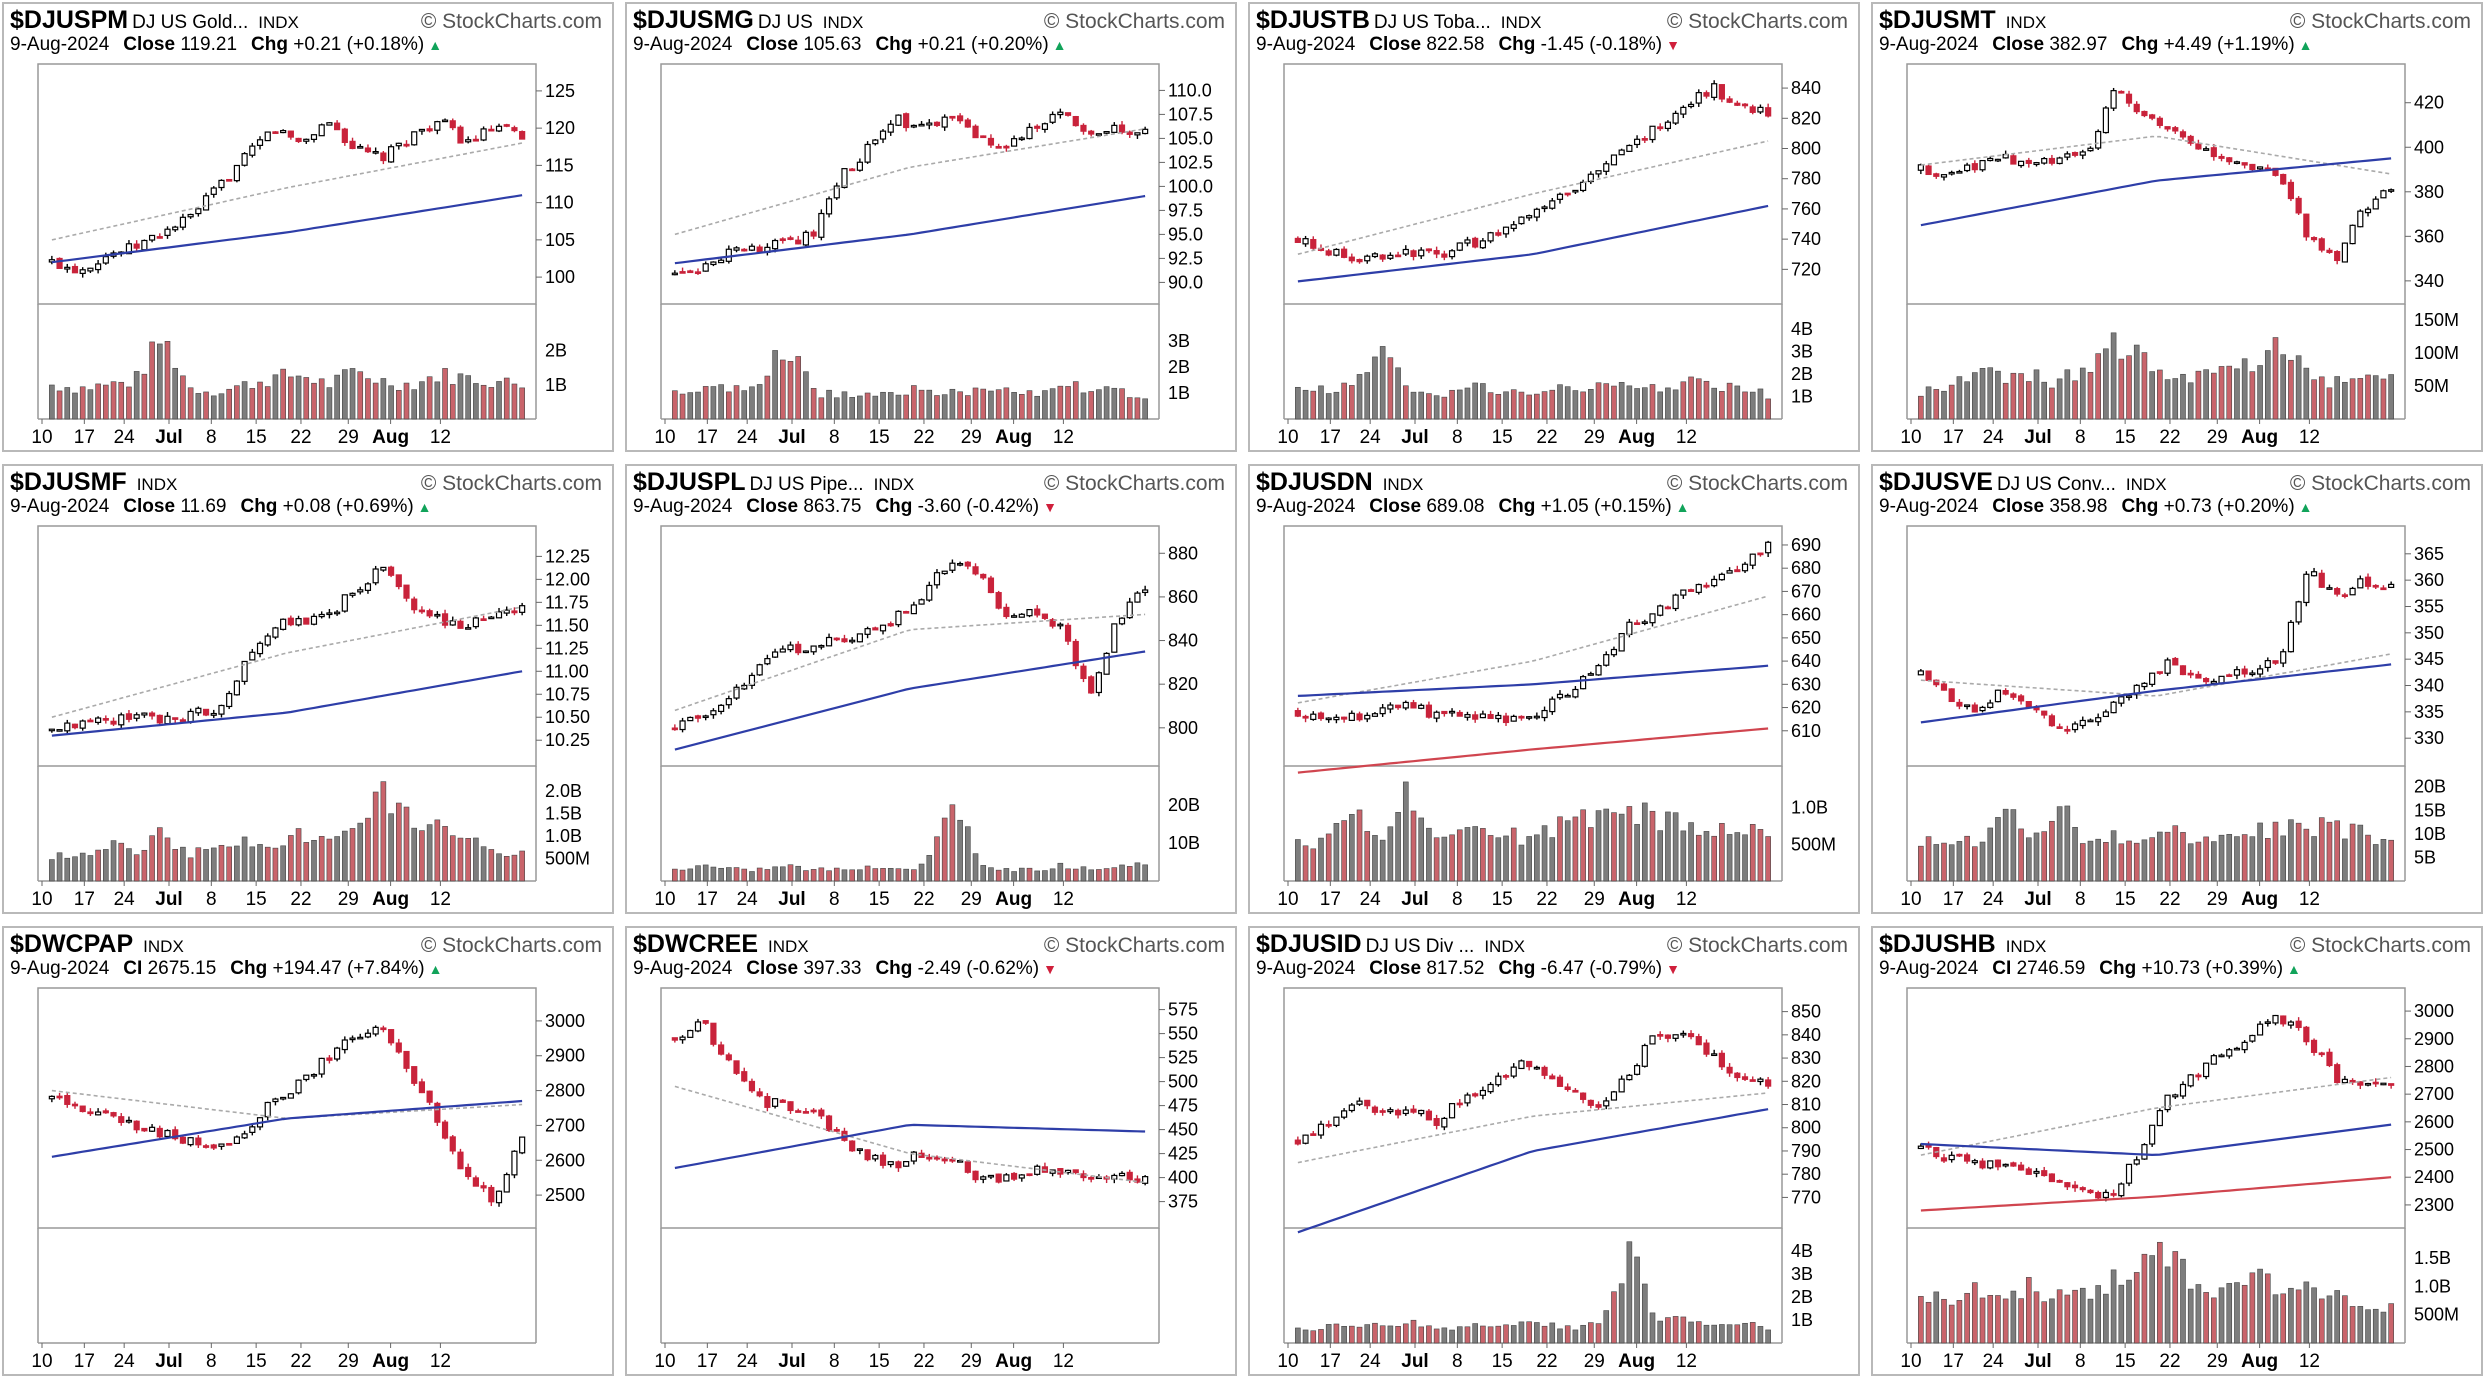 The height and width of the screenshot is (1378, 2486). What do you see at coordinates (2432, 1286) in the screenshot?
I see `volume-tick-label: 1.0B` at bounding box center [2432, 1286].